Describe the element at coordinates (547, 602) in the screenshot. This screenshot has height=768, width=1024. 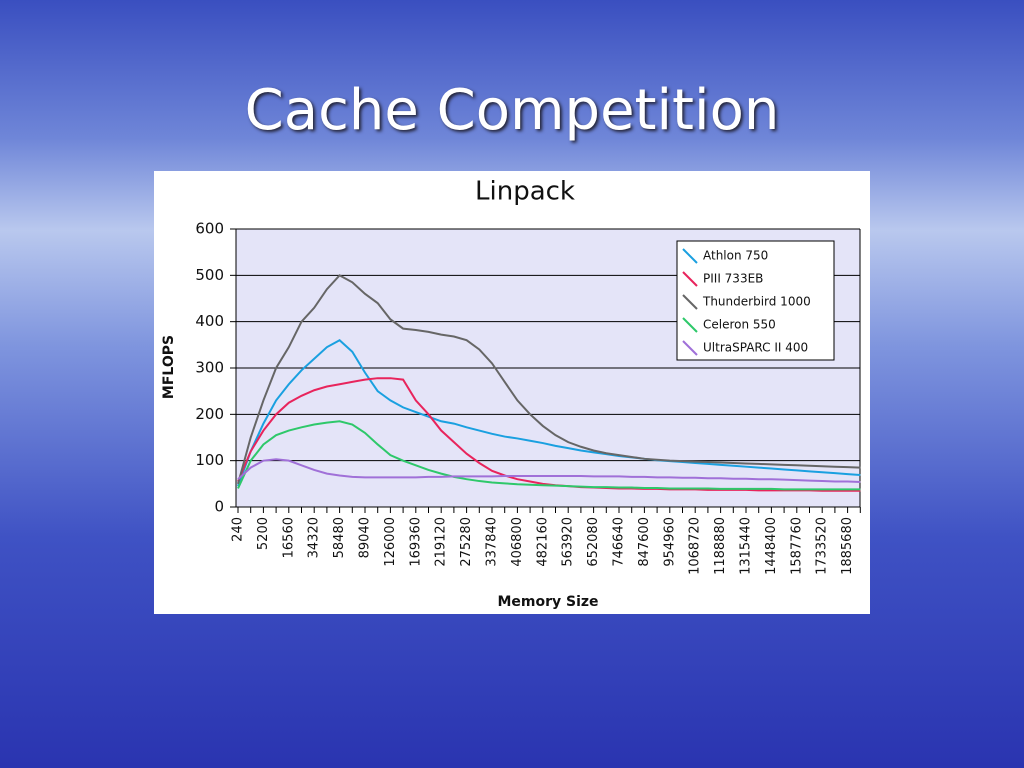
I see `x-axis-label: Memory Size` at that location.